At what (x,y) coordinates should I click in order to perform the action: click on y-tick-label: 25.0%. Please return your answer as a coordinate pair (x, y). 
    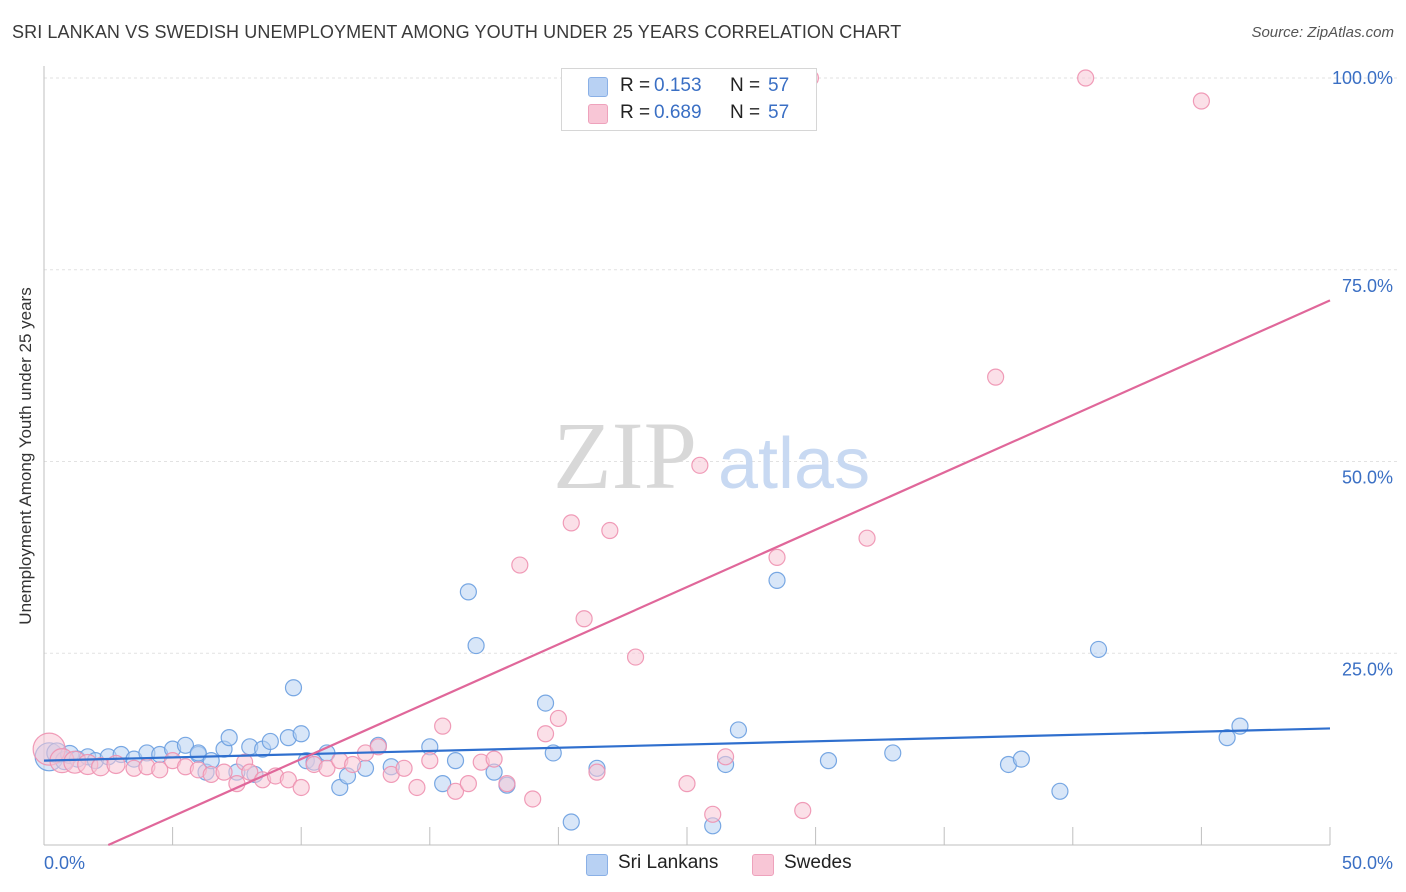
    Looking at the image, I should click on (1367, 669).